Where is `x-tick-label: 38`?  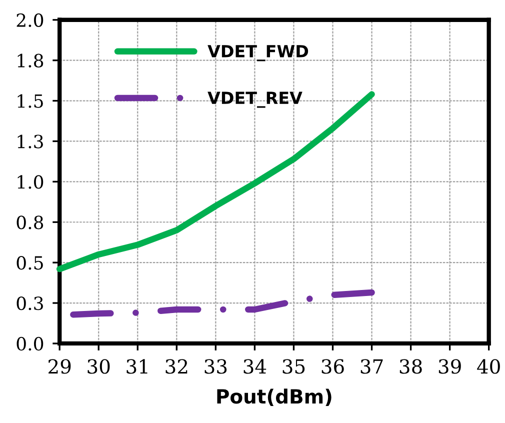 x-tick-label: 38 is located at coordinates (411, 366).